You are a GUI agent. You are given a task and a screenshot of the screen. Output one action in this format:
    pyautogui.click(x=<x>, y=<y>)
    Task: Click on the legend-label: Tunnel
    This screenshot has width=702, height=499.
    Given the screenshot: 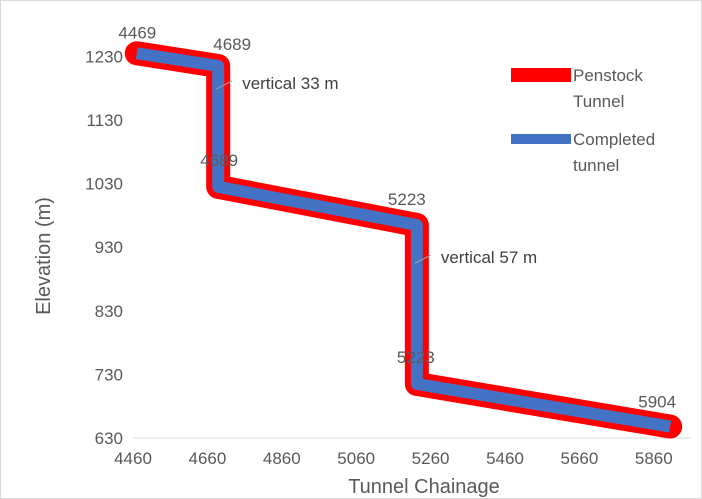 What is the action you would take?
    pyautogui.click(x=598, y=101)
    